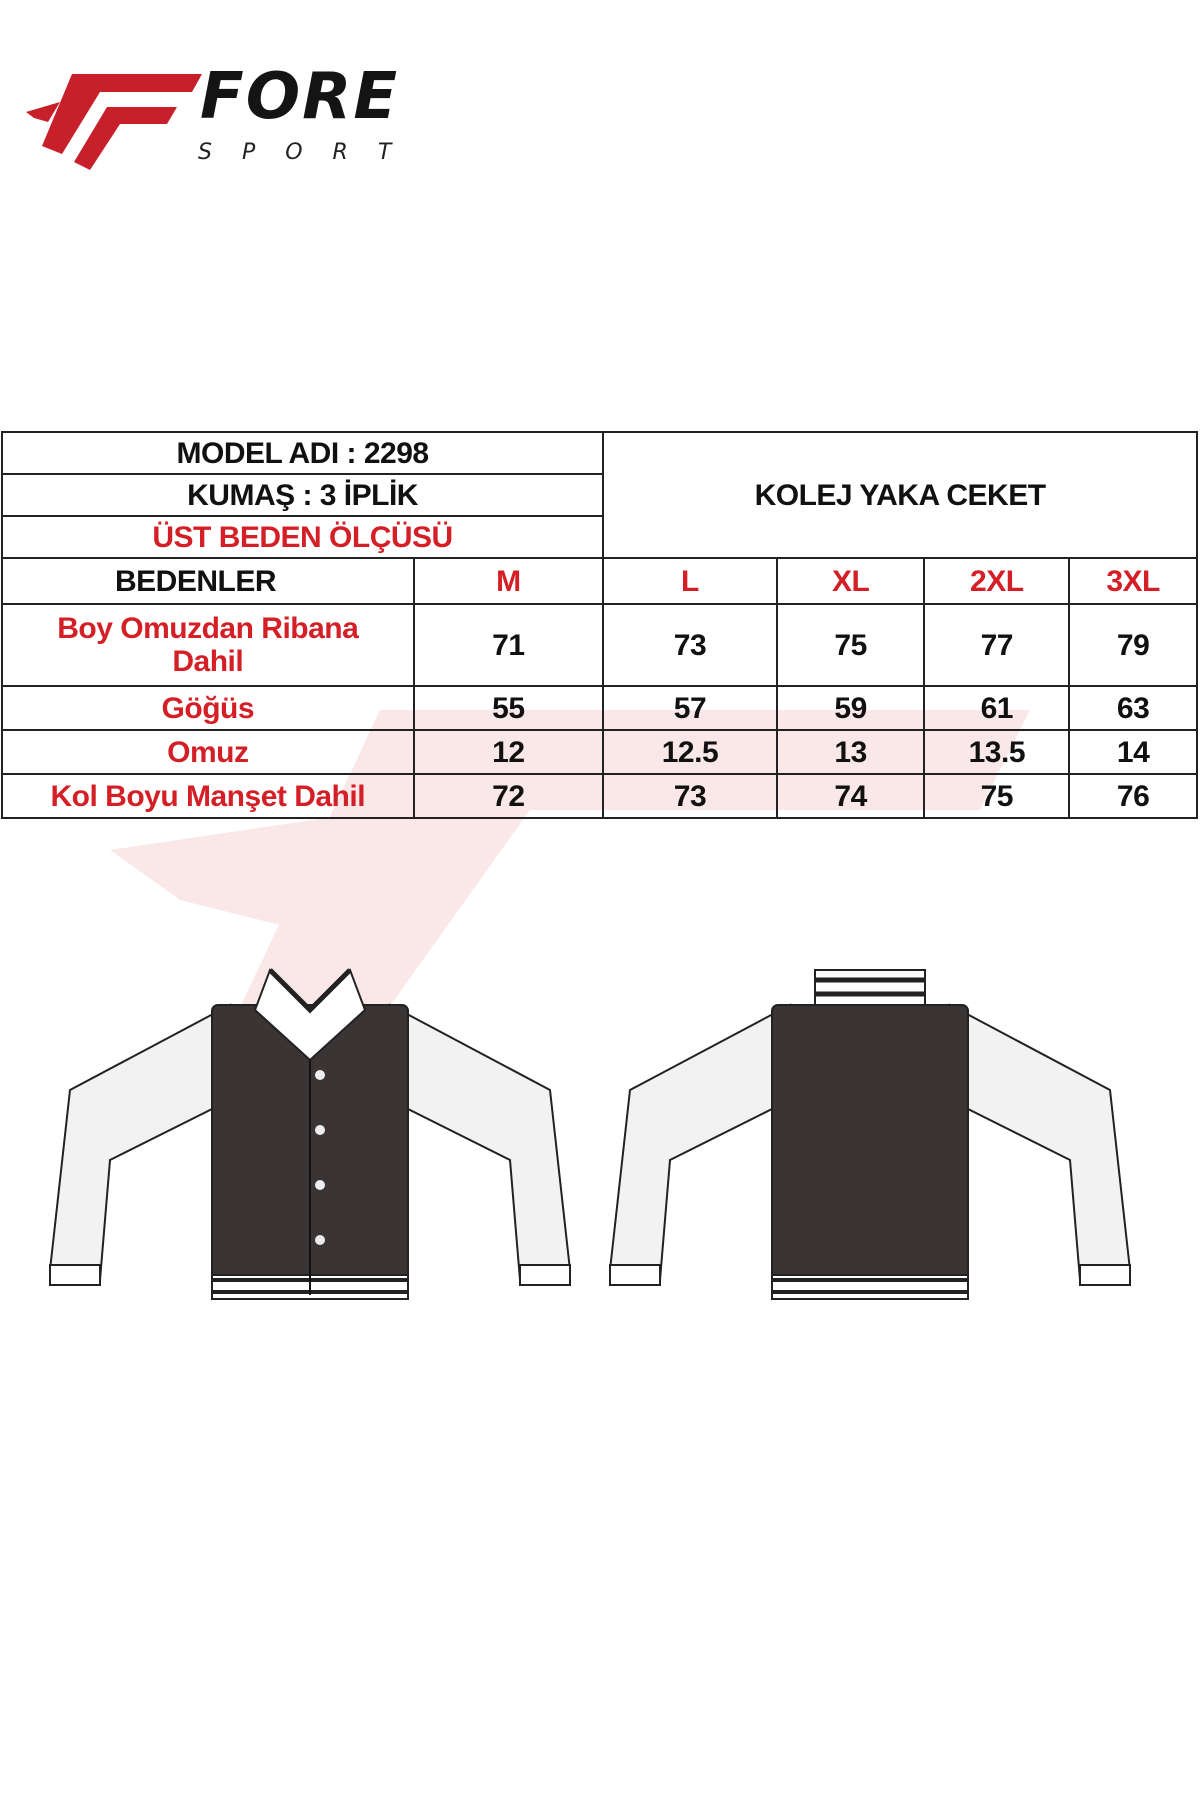 The width and height of the screenshot is (1200, 1800). I want to click on brand-subtitle: SPORT, so click(310, 152).